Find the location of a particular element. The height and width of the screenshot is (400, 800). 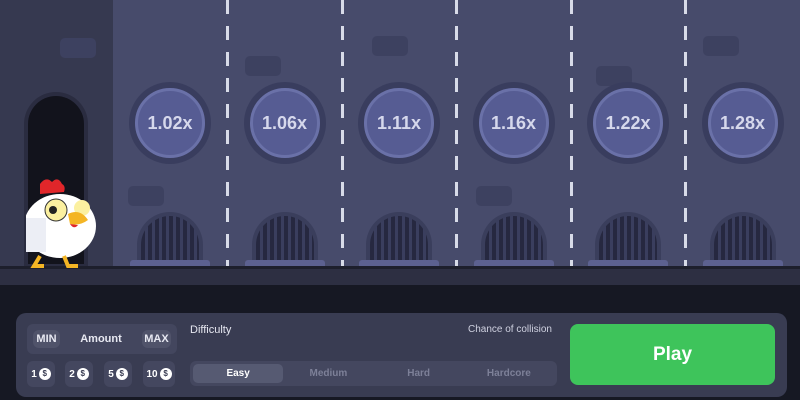

multiplier-coin: 1.22x is located at coordinates (628, 123).